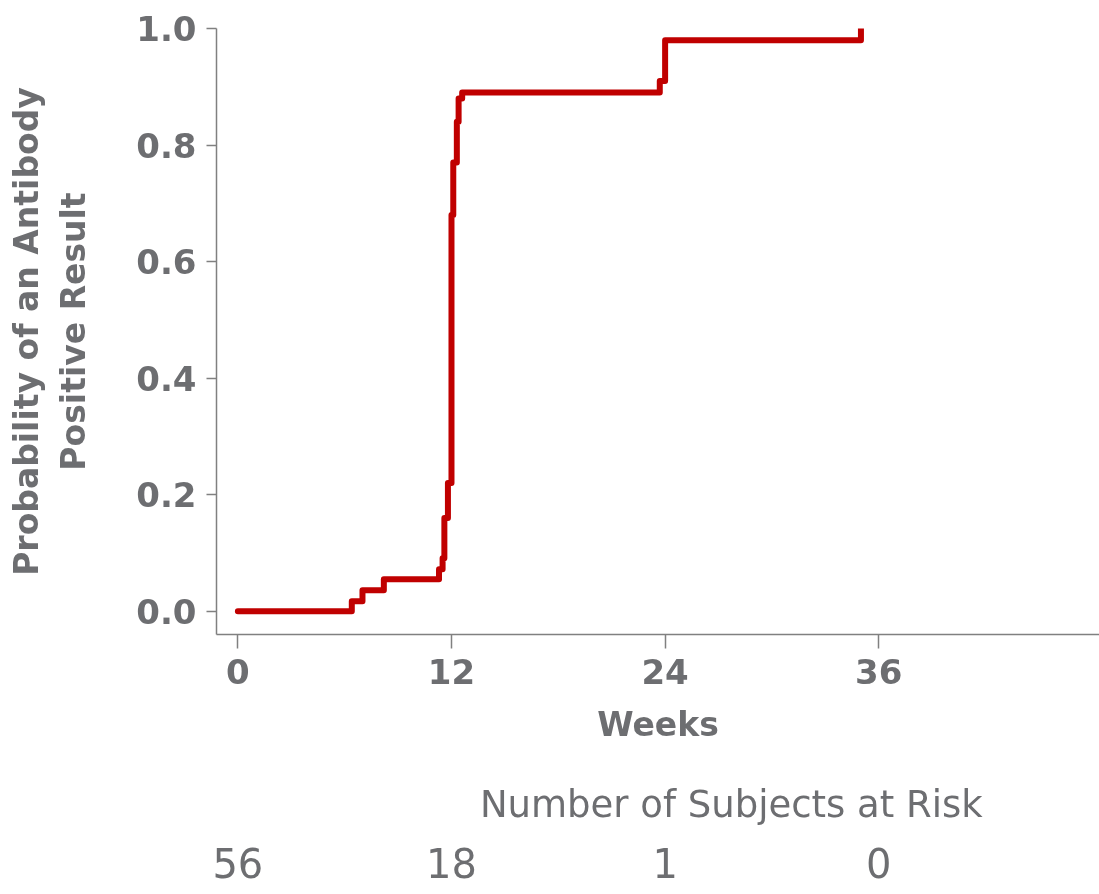  What do you see at coordinates (665, 671) in the screenshot?
I see `x-tick-label: 24` at bounding box center [665, 671].